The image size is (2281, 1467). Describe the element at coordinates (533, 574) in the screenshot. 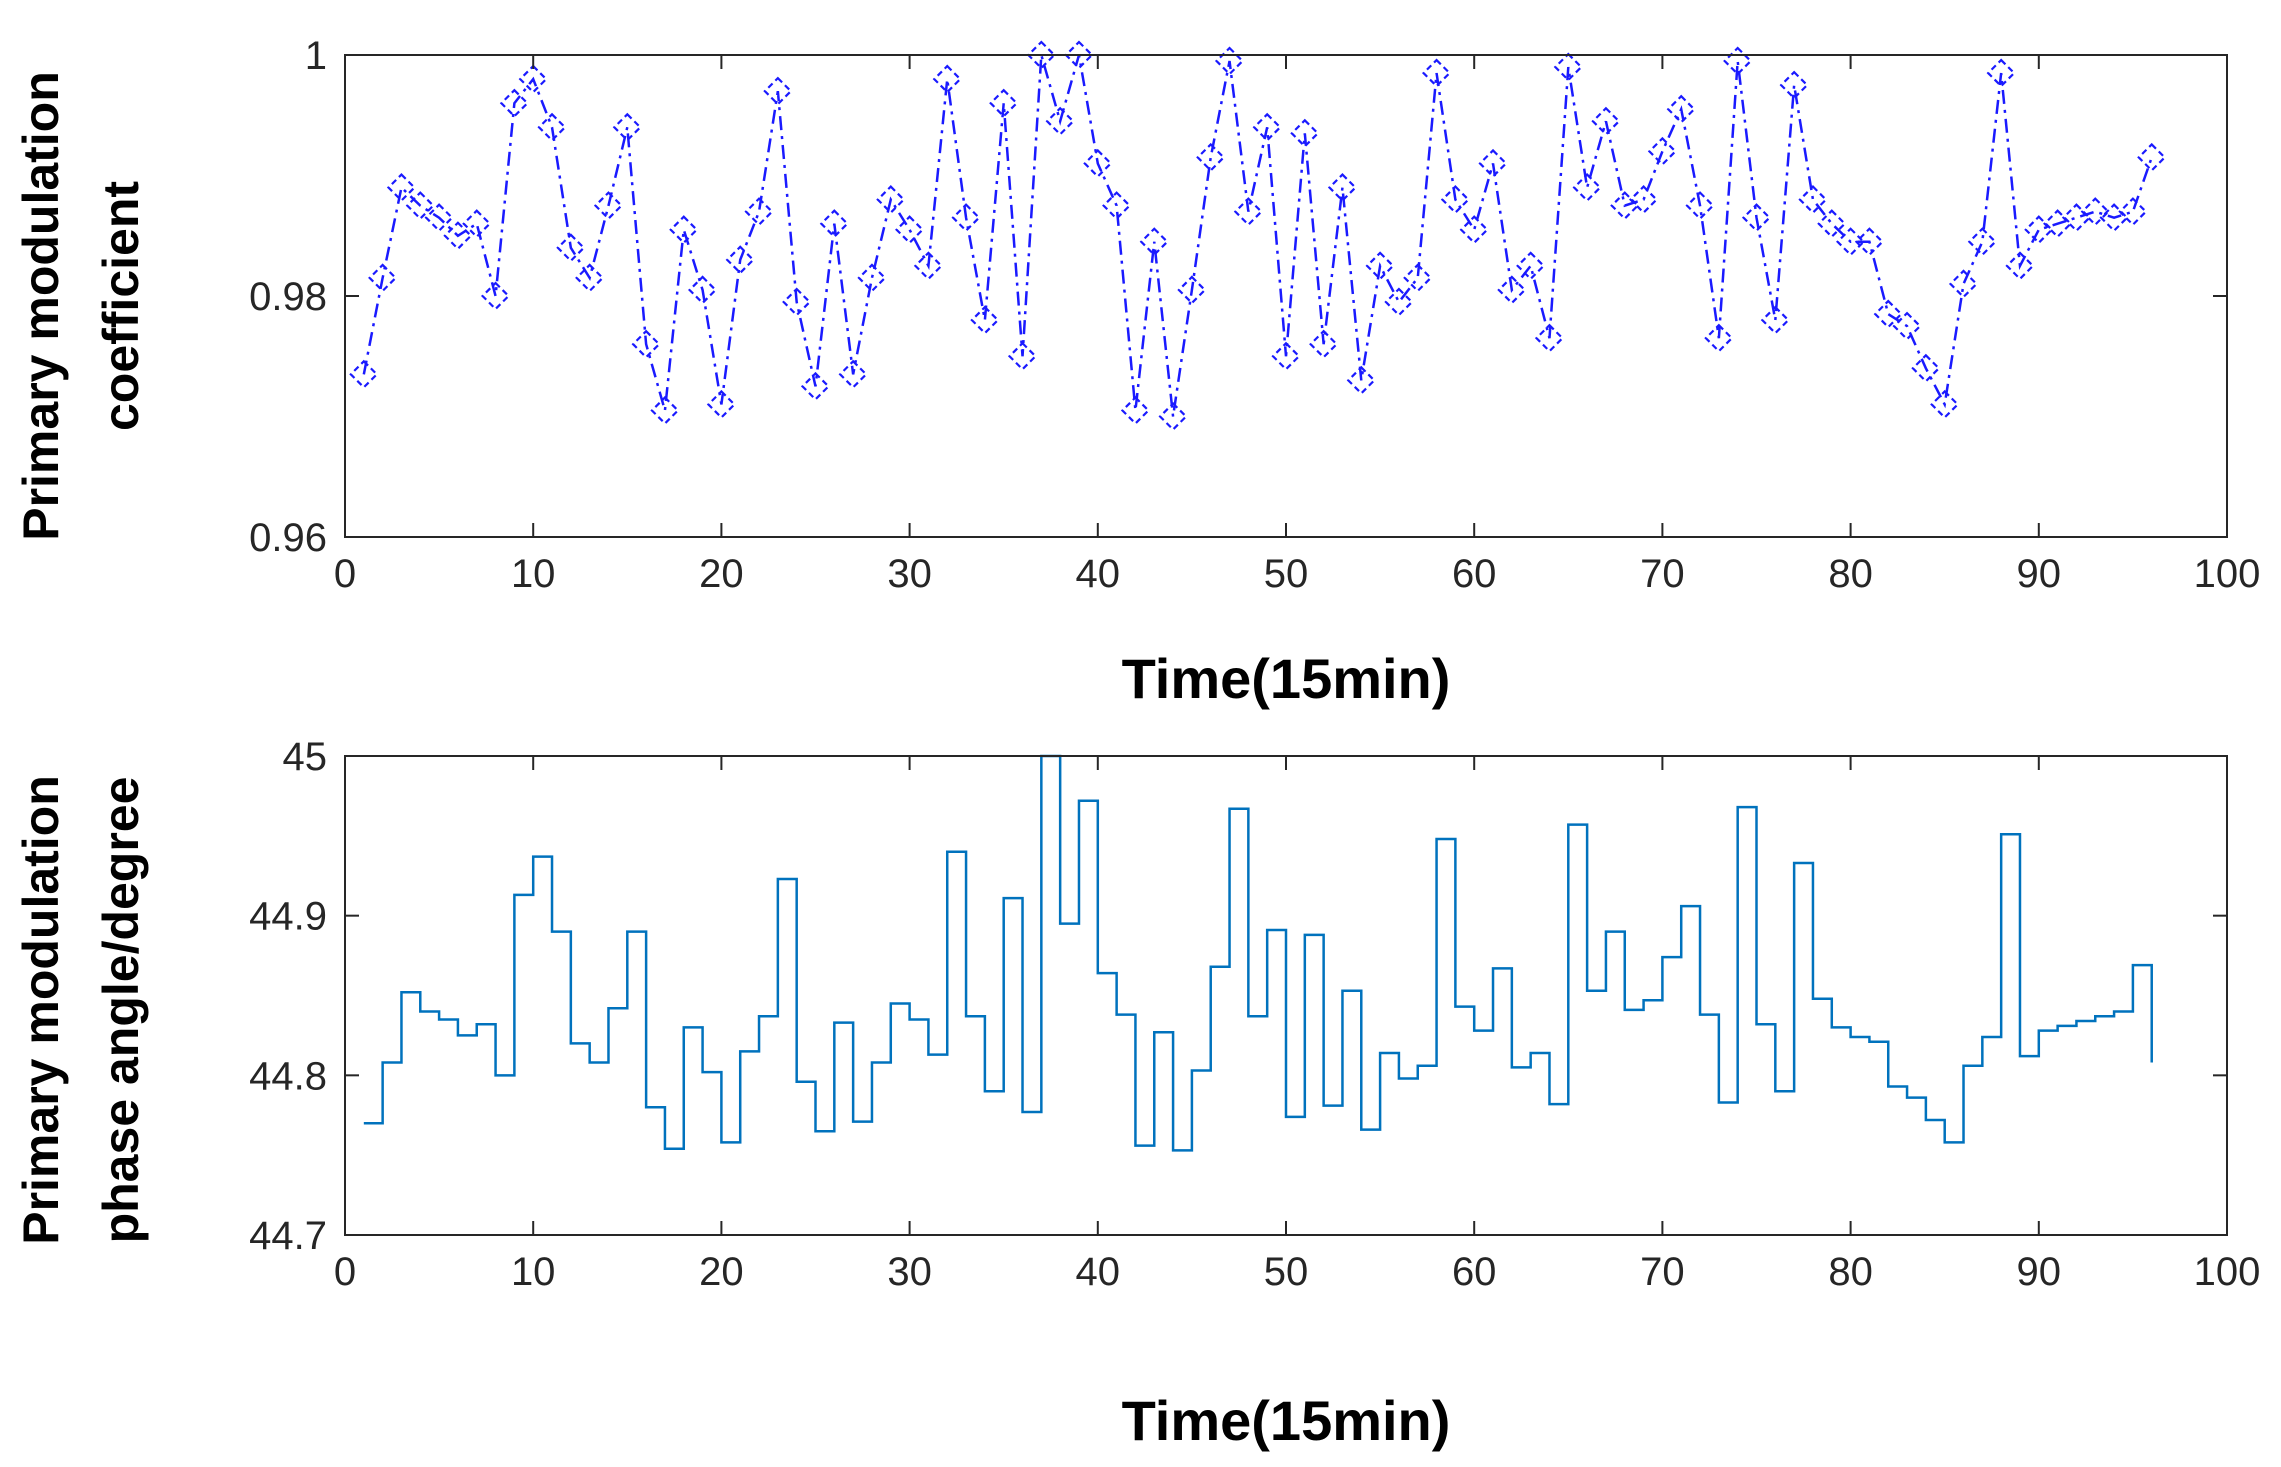

I see `coefficient-x-tick-label: 10` at that location.